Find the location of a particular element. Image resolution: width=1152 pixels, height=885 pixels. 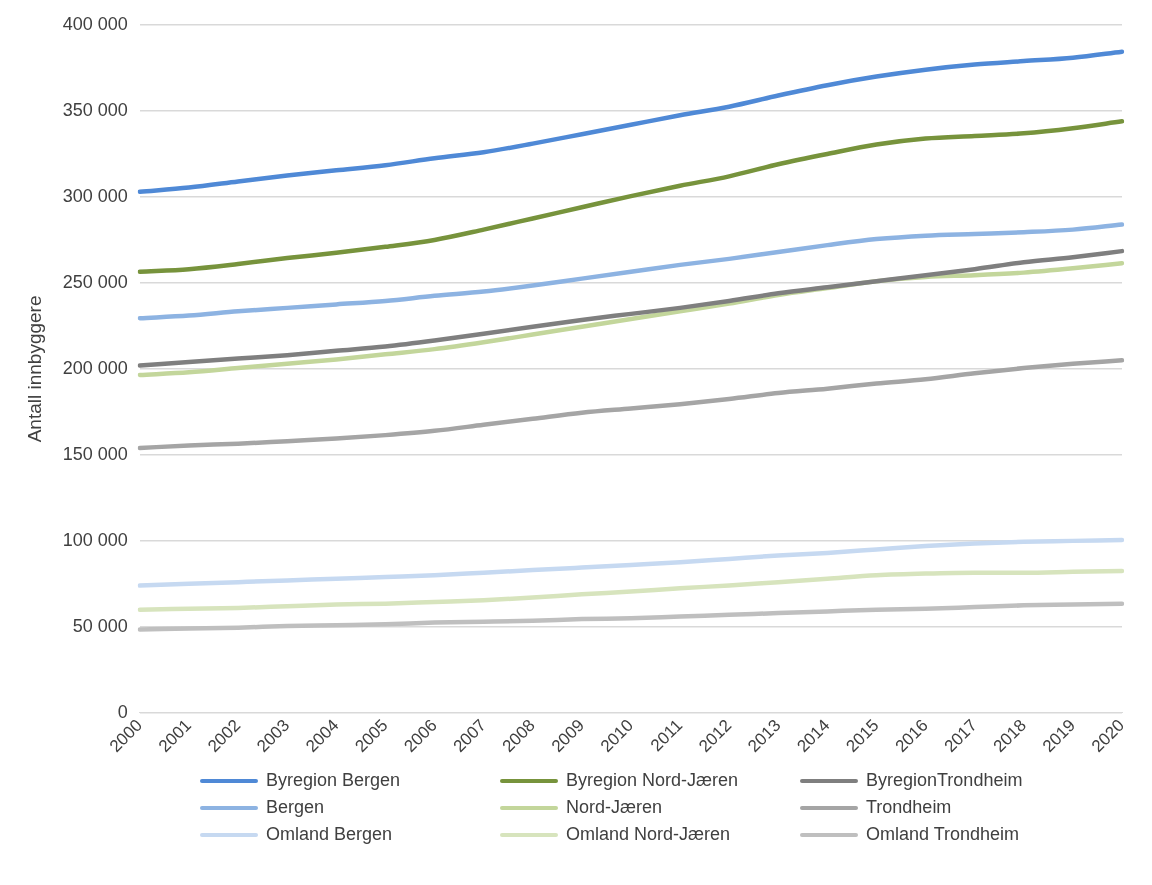

y-tick-label: 250 000 is located at coordinates (95, 281).